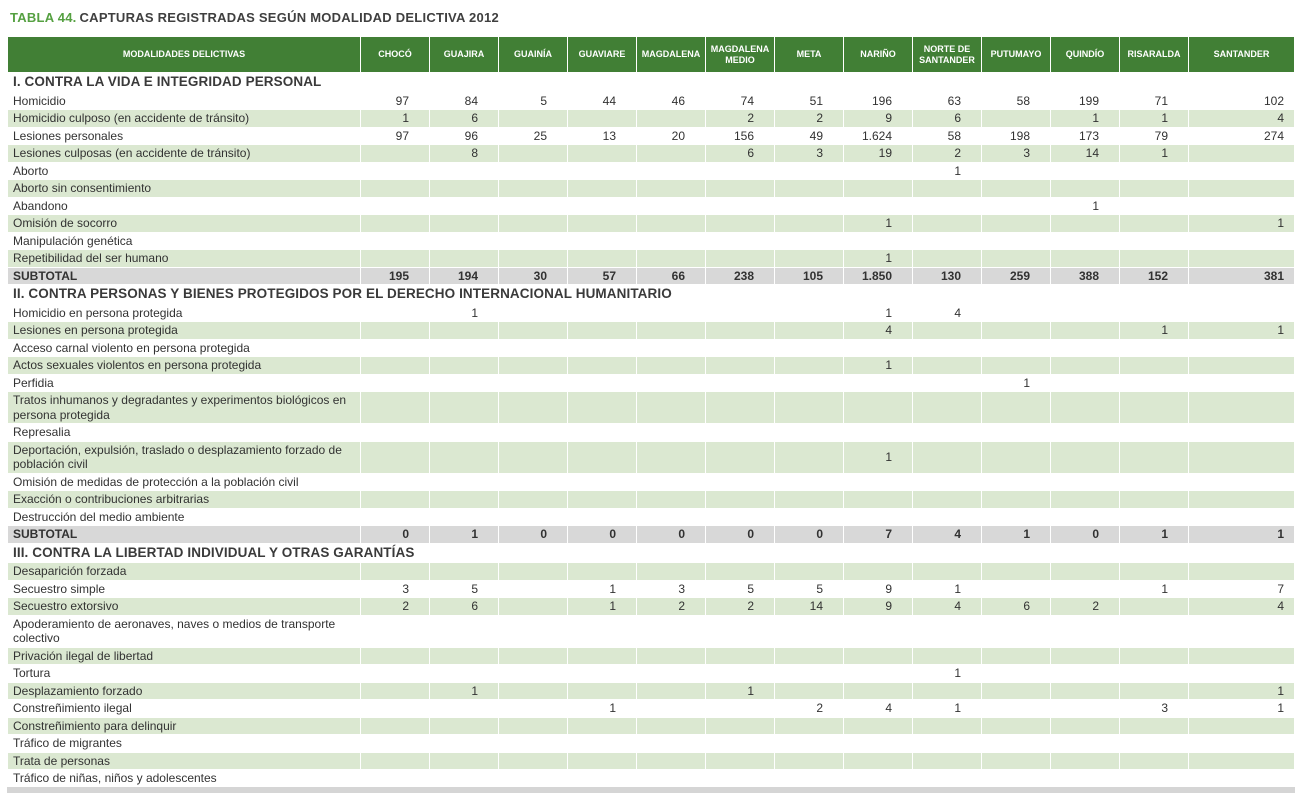 This screenshot has height=809, width=1302. Describe the element at coordinates (1085, 275) in the screenshot. I see `subtotal-value-cell: 388` at that location.